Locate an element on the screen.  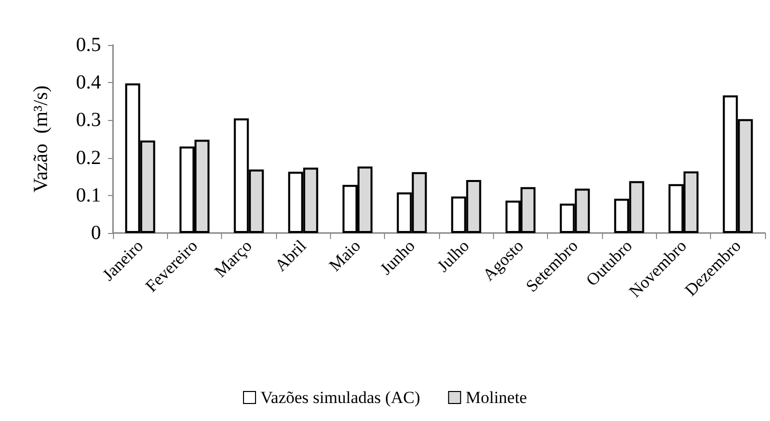
y-axis-title: Vazão (m³/s) is located at coordinates (41, 139).